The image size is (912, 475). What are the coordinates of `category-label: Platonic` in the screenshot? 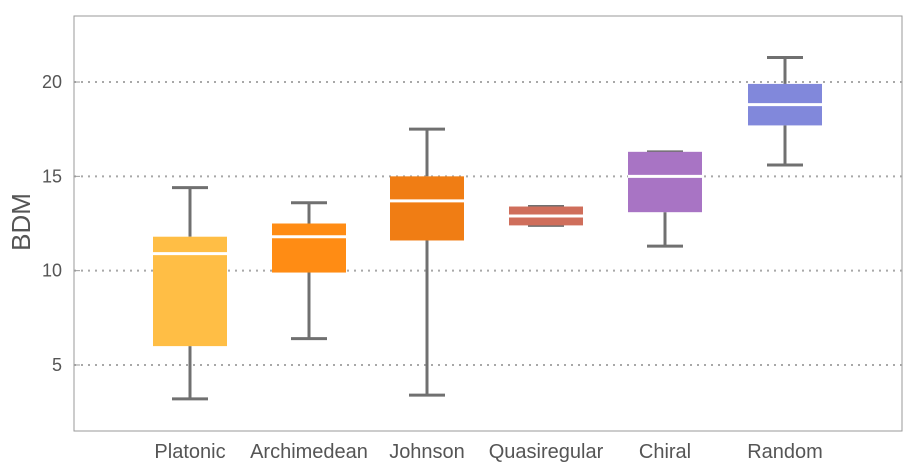 It's located at (189, 452).